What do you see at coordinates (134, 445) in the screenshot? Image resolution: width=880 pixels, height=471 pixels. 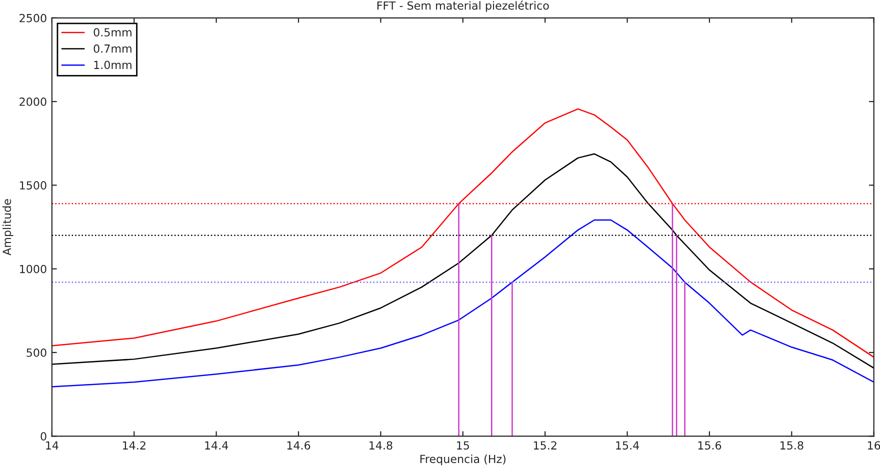 I see `x-tick-label: 14.2` at bounding box center [134, 445].